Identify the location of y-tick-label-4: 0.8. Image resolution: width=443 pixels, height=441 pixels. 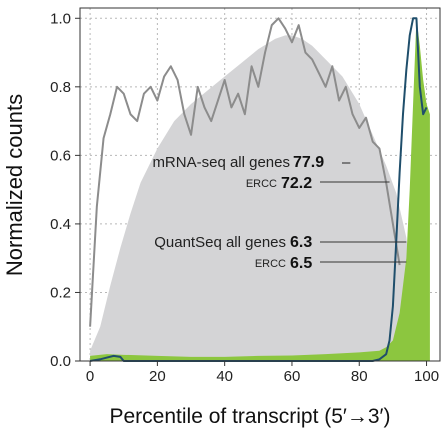
(60, 87).